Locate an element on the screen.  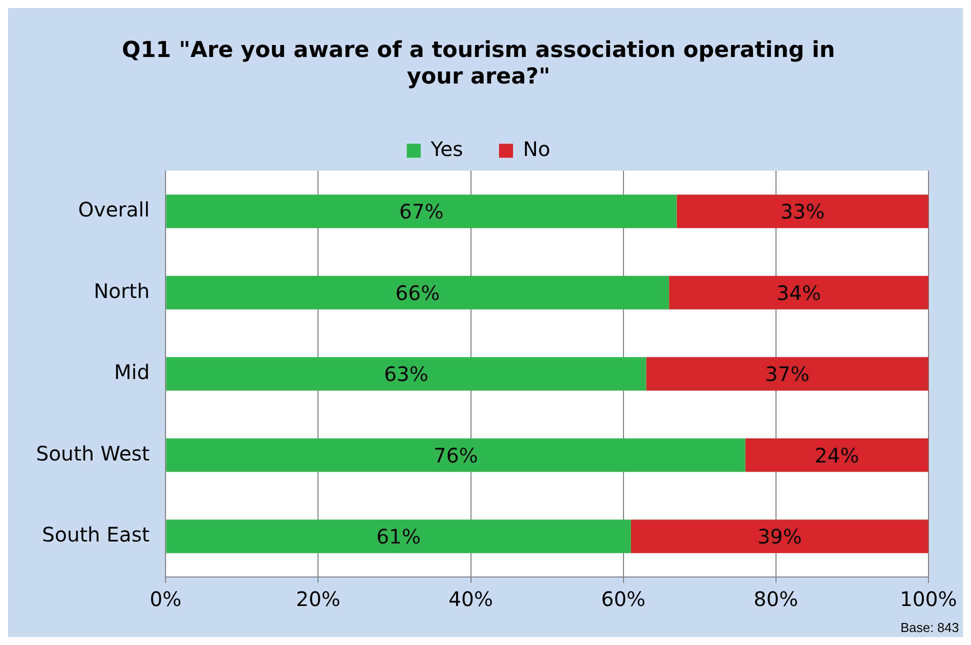
x-tick-label: 100% is located at coordinates (929, 599).